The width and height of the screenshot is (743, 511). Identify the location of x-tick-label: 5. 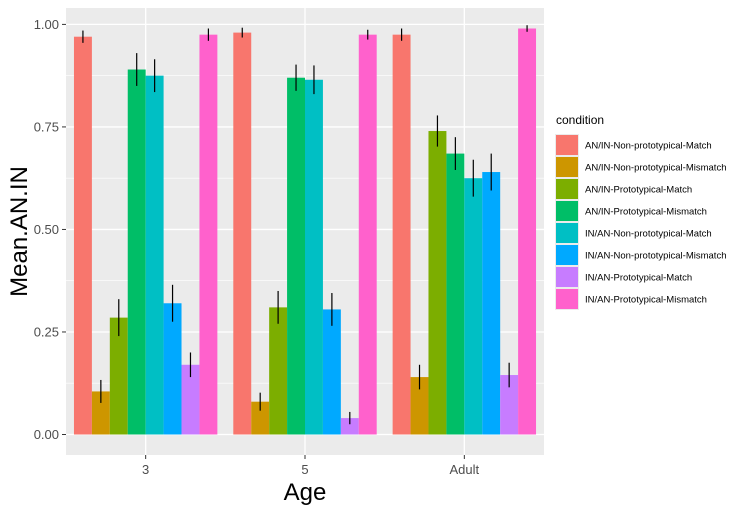
(304, 469).